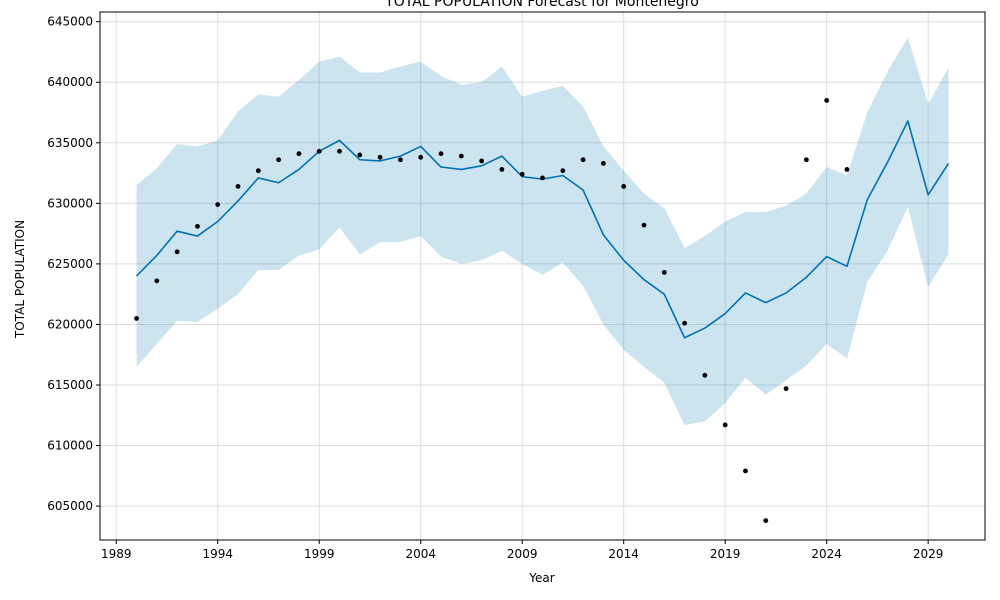  I want to click on y-tick-label: 615000, so click(70, 385).